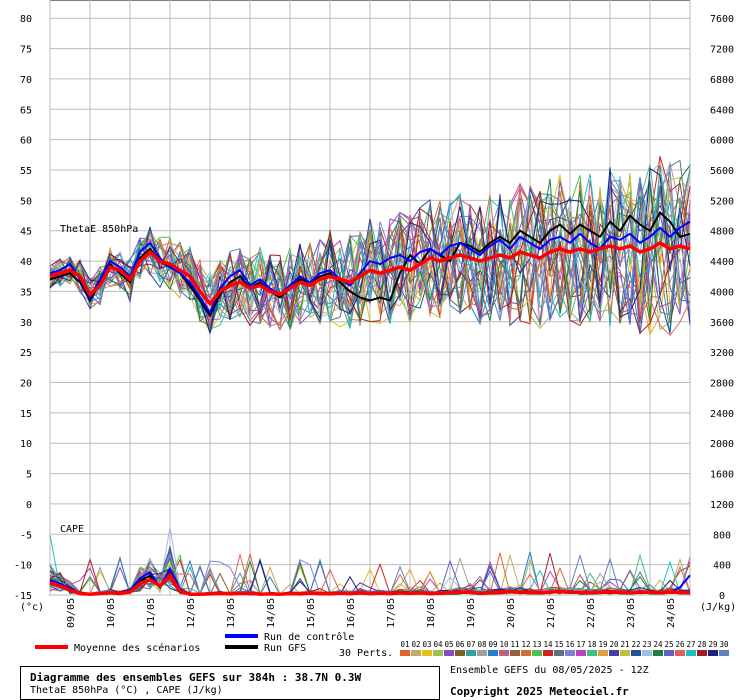  I want to click on left-tick-label: 80, so click(26, 19).